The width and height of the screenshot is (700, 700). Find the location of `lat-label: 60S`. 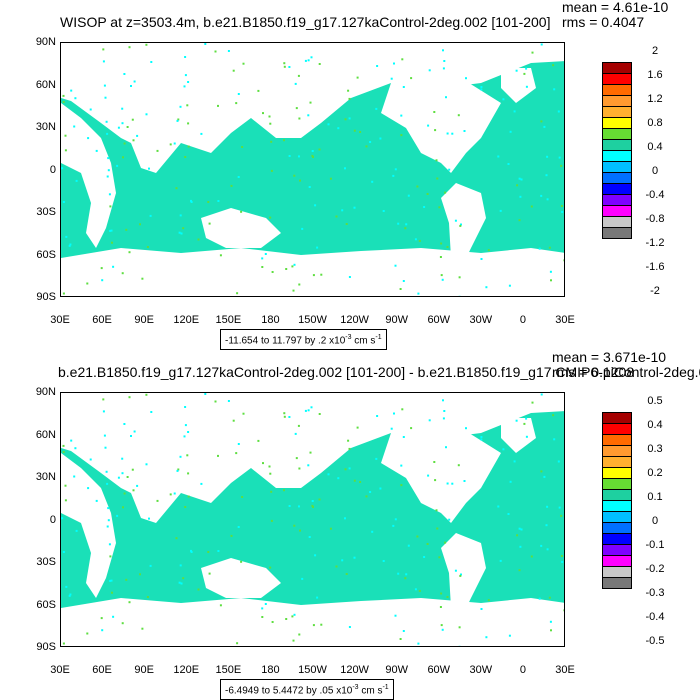

lat-label: 60S is located at coordinates (46, 254).